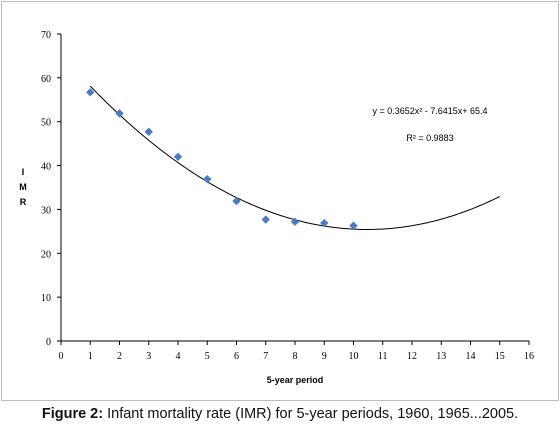 The width and height of the screenshot is (560, 444). What do you see at coordinates (383, 356) in the screenshot?
I see `x-tick-label: 11` at bounding box center [383, 356].